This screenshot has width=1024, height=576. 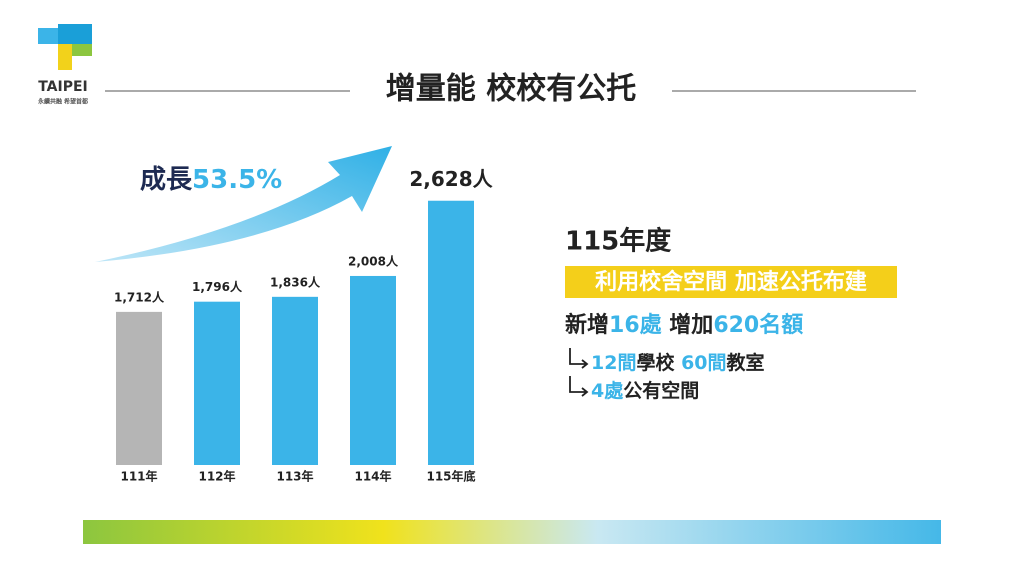 What do you see at coordinates (64, 65) in the screenshot?
I see `logo: TAIPEI 永續共融 希望首都` at bounding box center [64, 65].